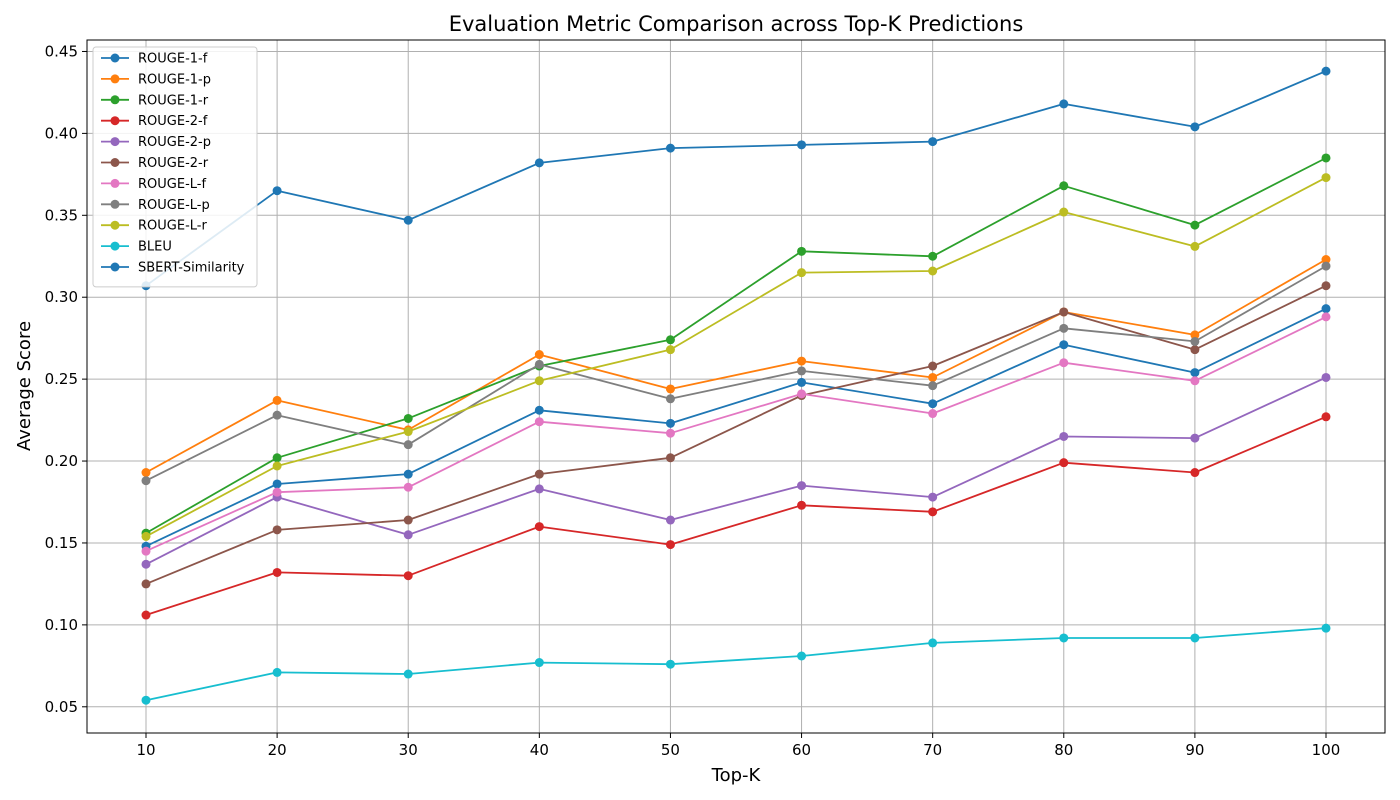 The image size is (1400, 800). Describe the element at coordinates (191, 268) in the screenshot. I see `legend-label: SBERT-Similarity` at that location.